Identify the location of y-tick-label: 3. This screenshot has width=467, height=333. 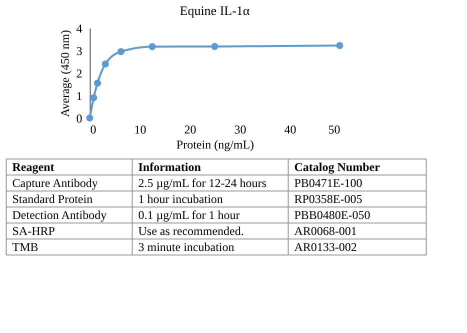
(79, 51).